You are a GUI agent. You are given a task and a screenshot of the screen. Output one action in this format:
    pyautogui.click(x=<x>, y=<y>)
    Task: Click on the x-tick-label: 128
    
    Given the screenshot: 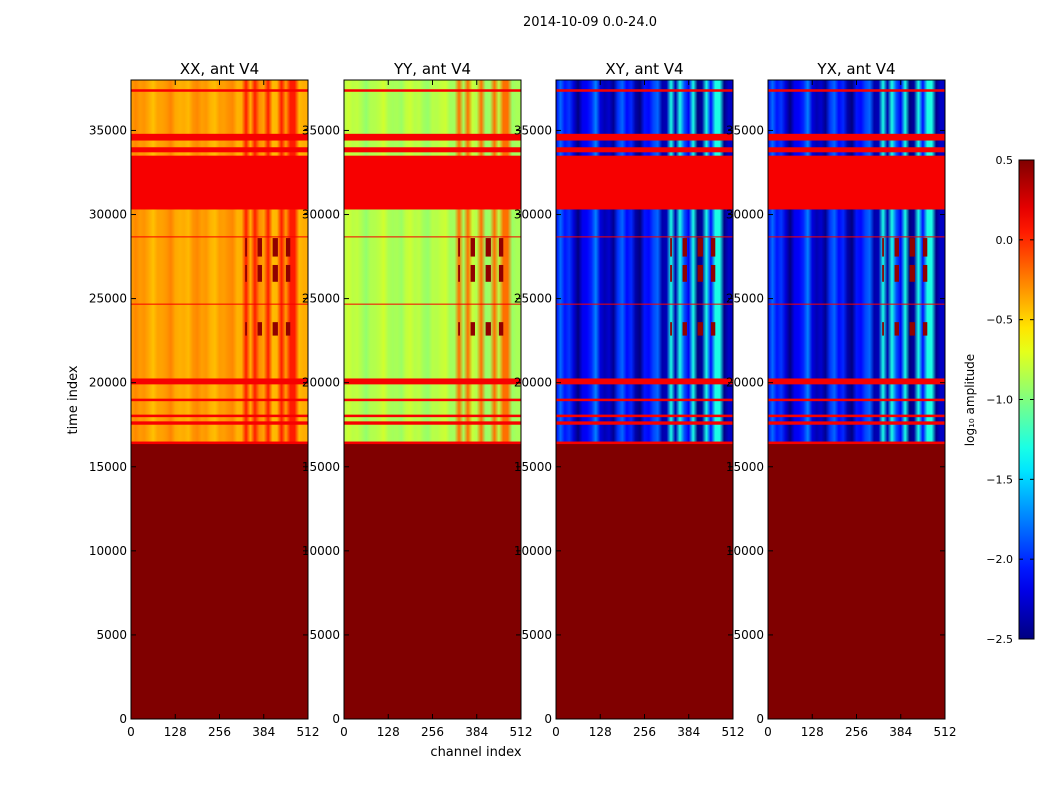 What is the action you would take?
    pyautogui.click(x=175, y=732)
    